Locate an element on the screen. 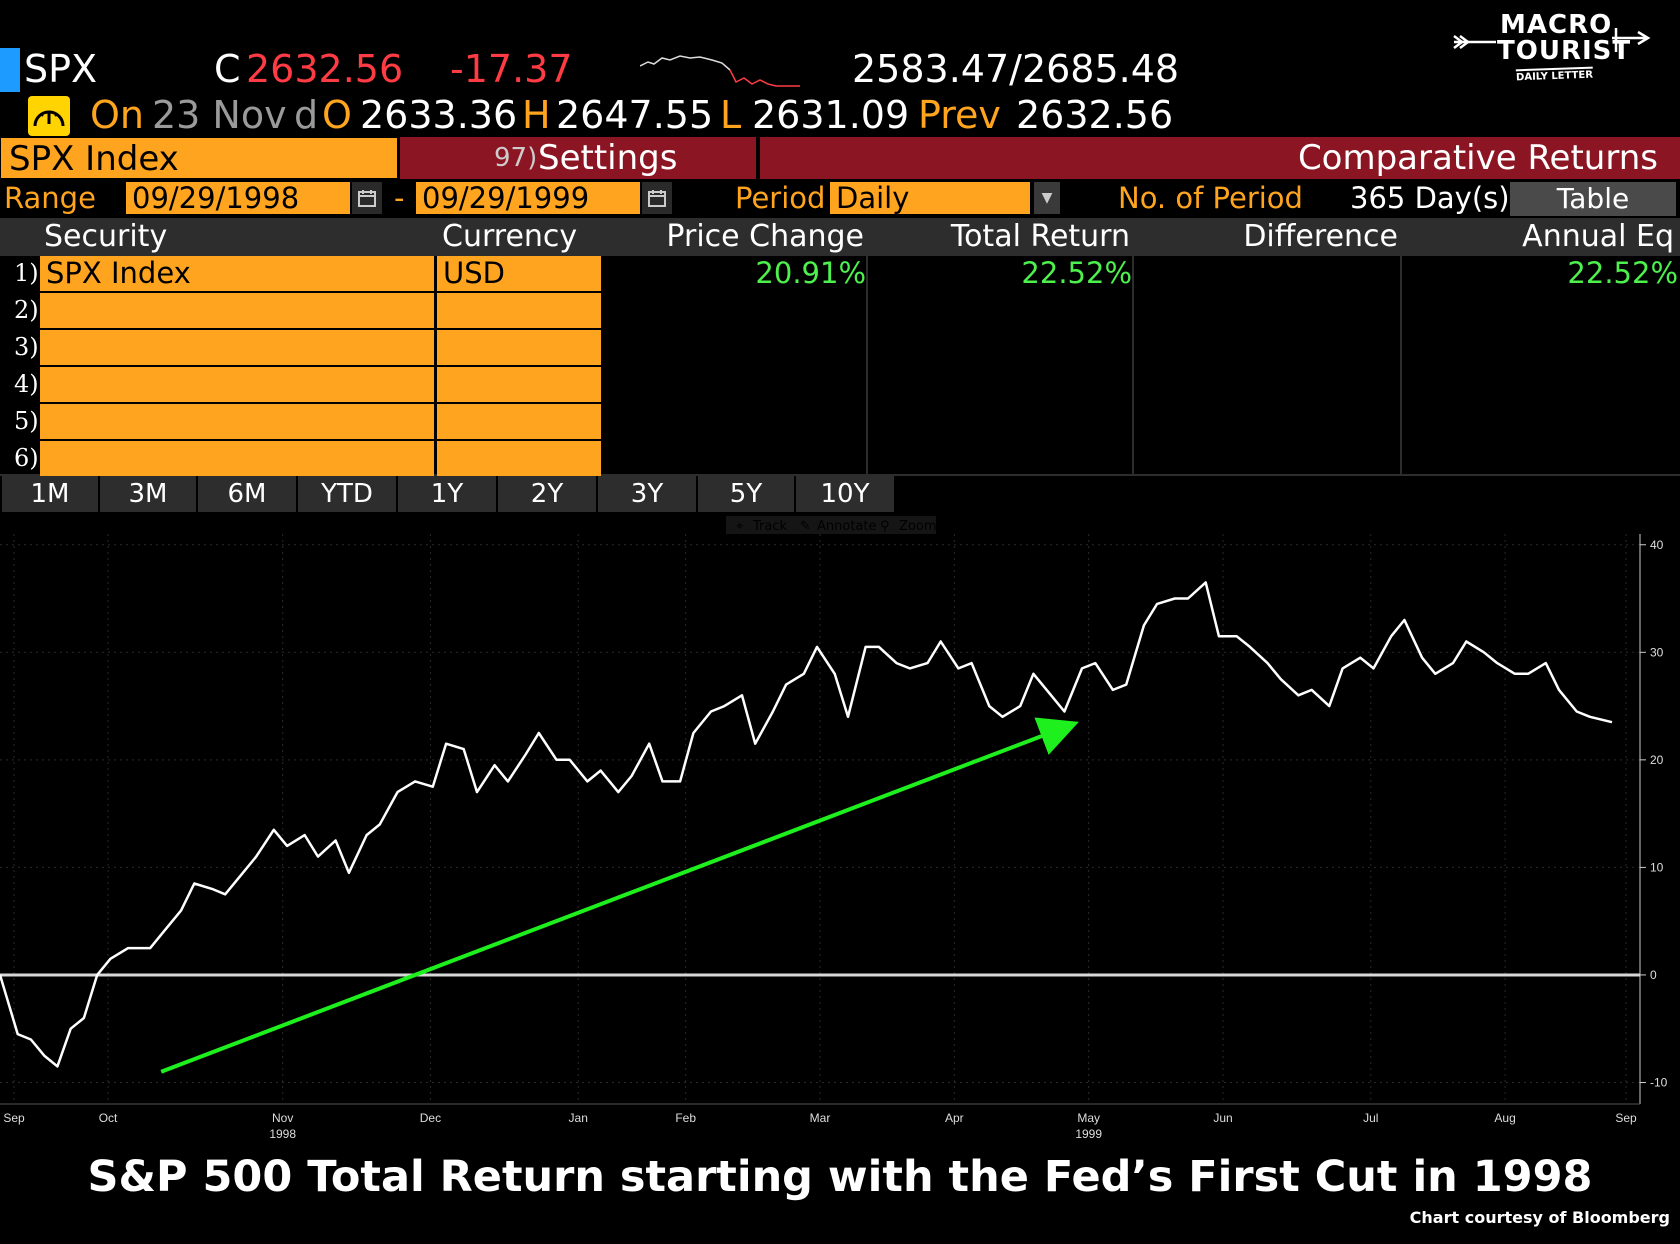 The image size is (1680, 1244). high-label: H is located at coordinates (536, 115).